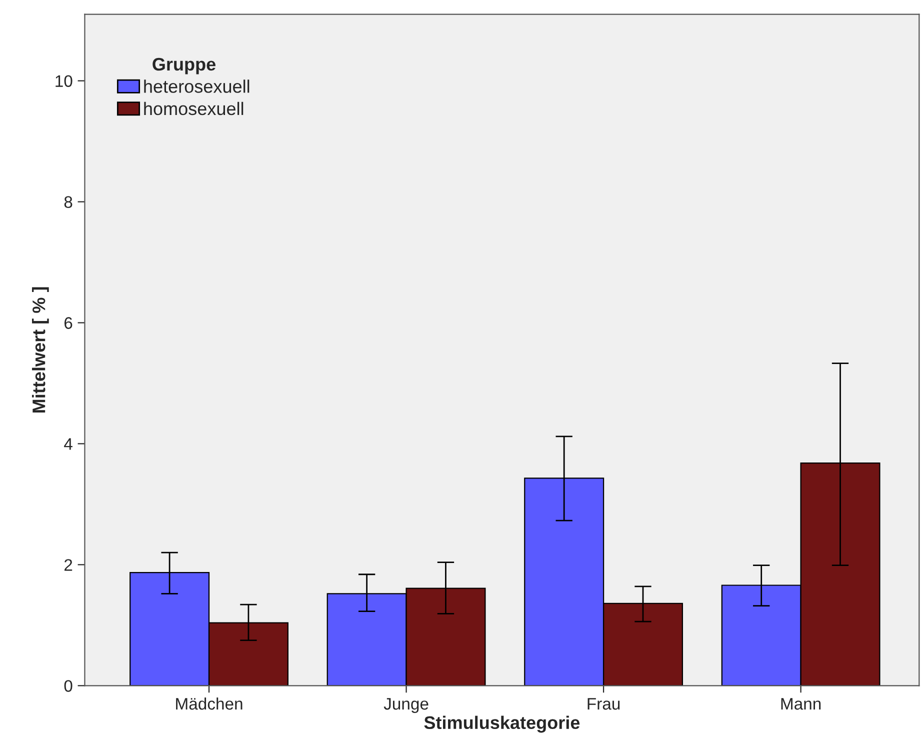 Image resolution: width=921 pixels, height=751 pixels. Describe the element at coordinates (68, 565) in the screenshot. I see `y-tick-label: 2` at that location.